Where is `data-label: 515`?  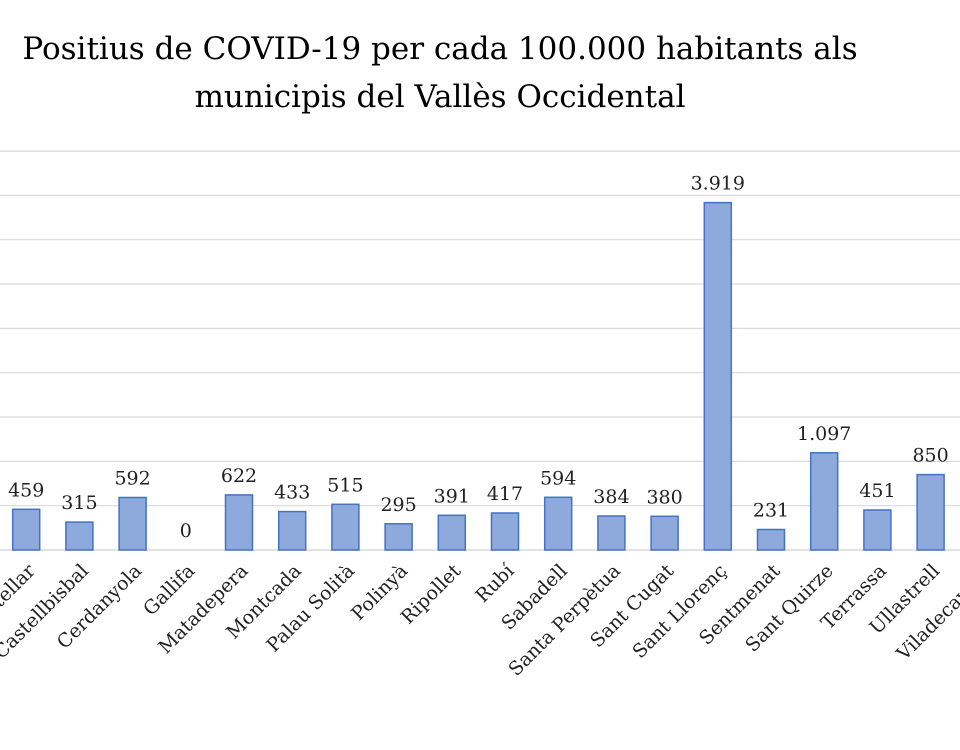
data-label: 515 is located at coordinates (345, 485).